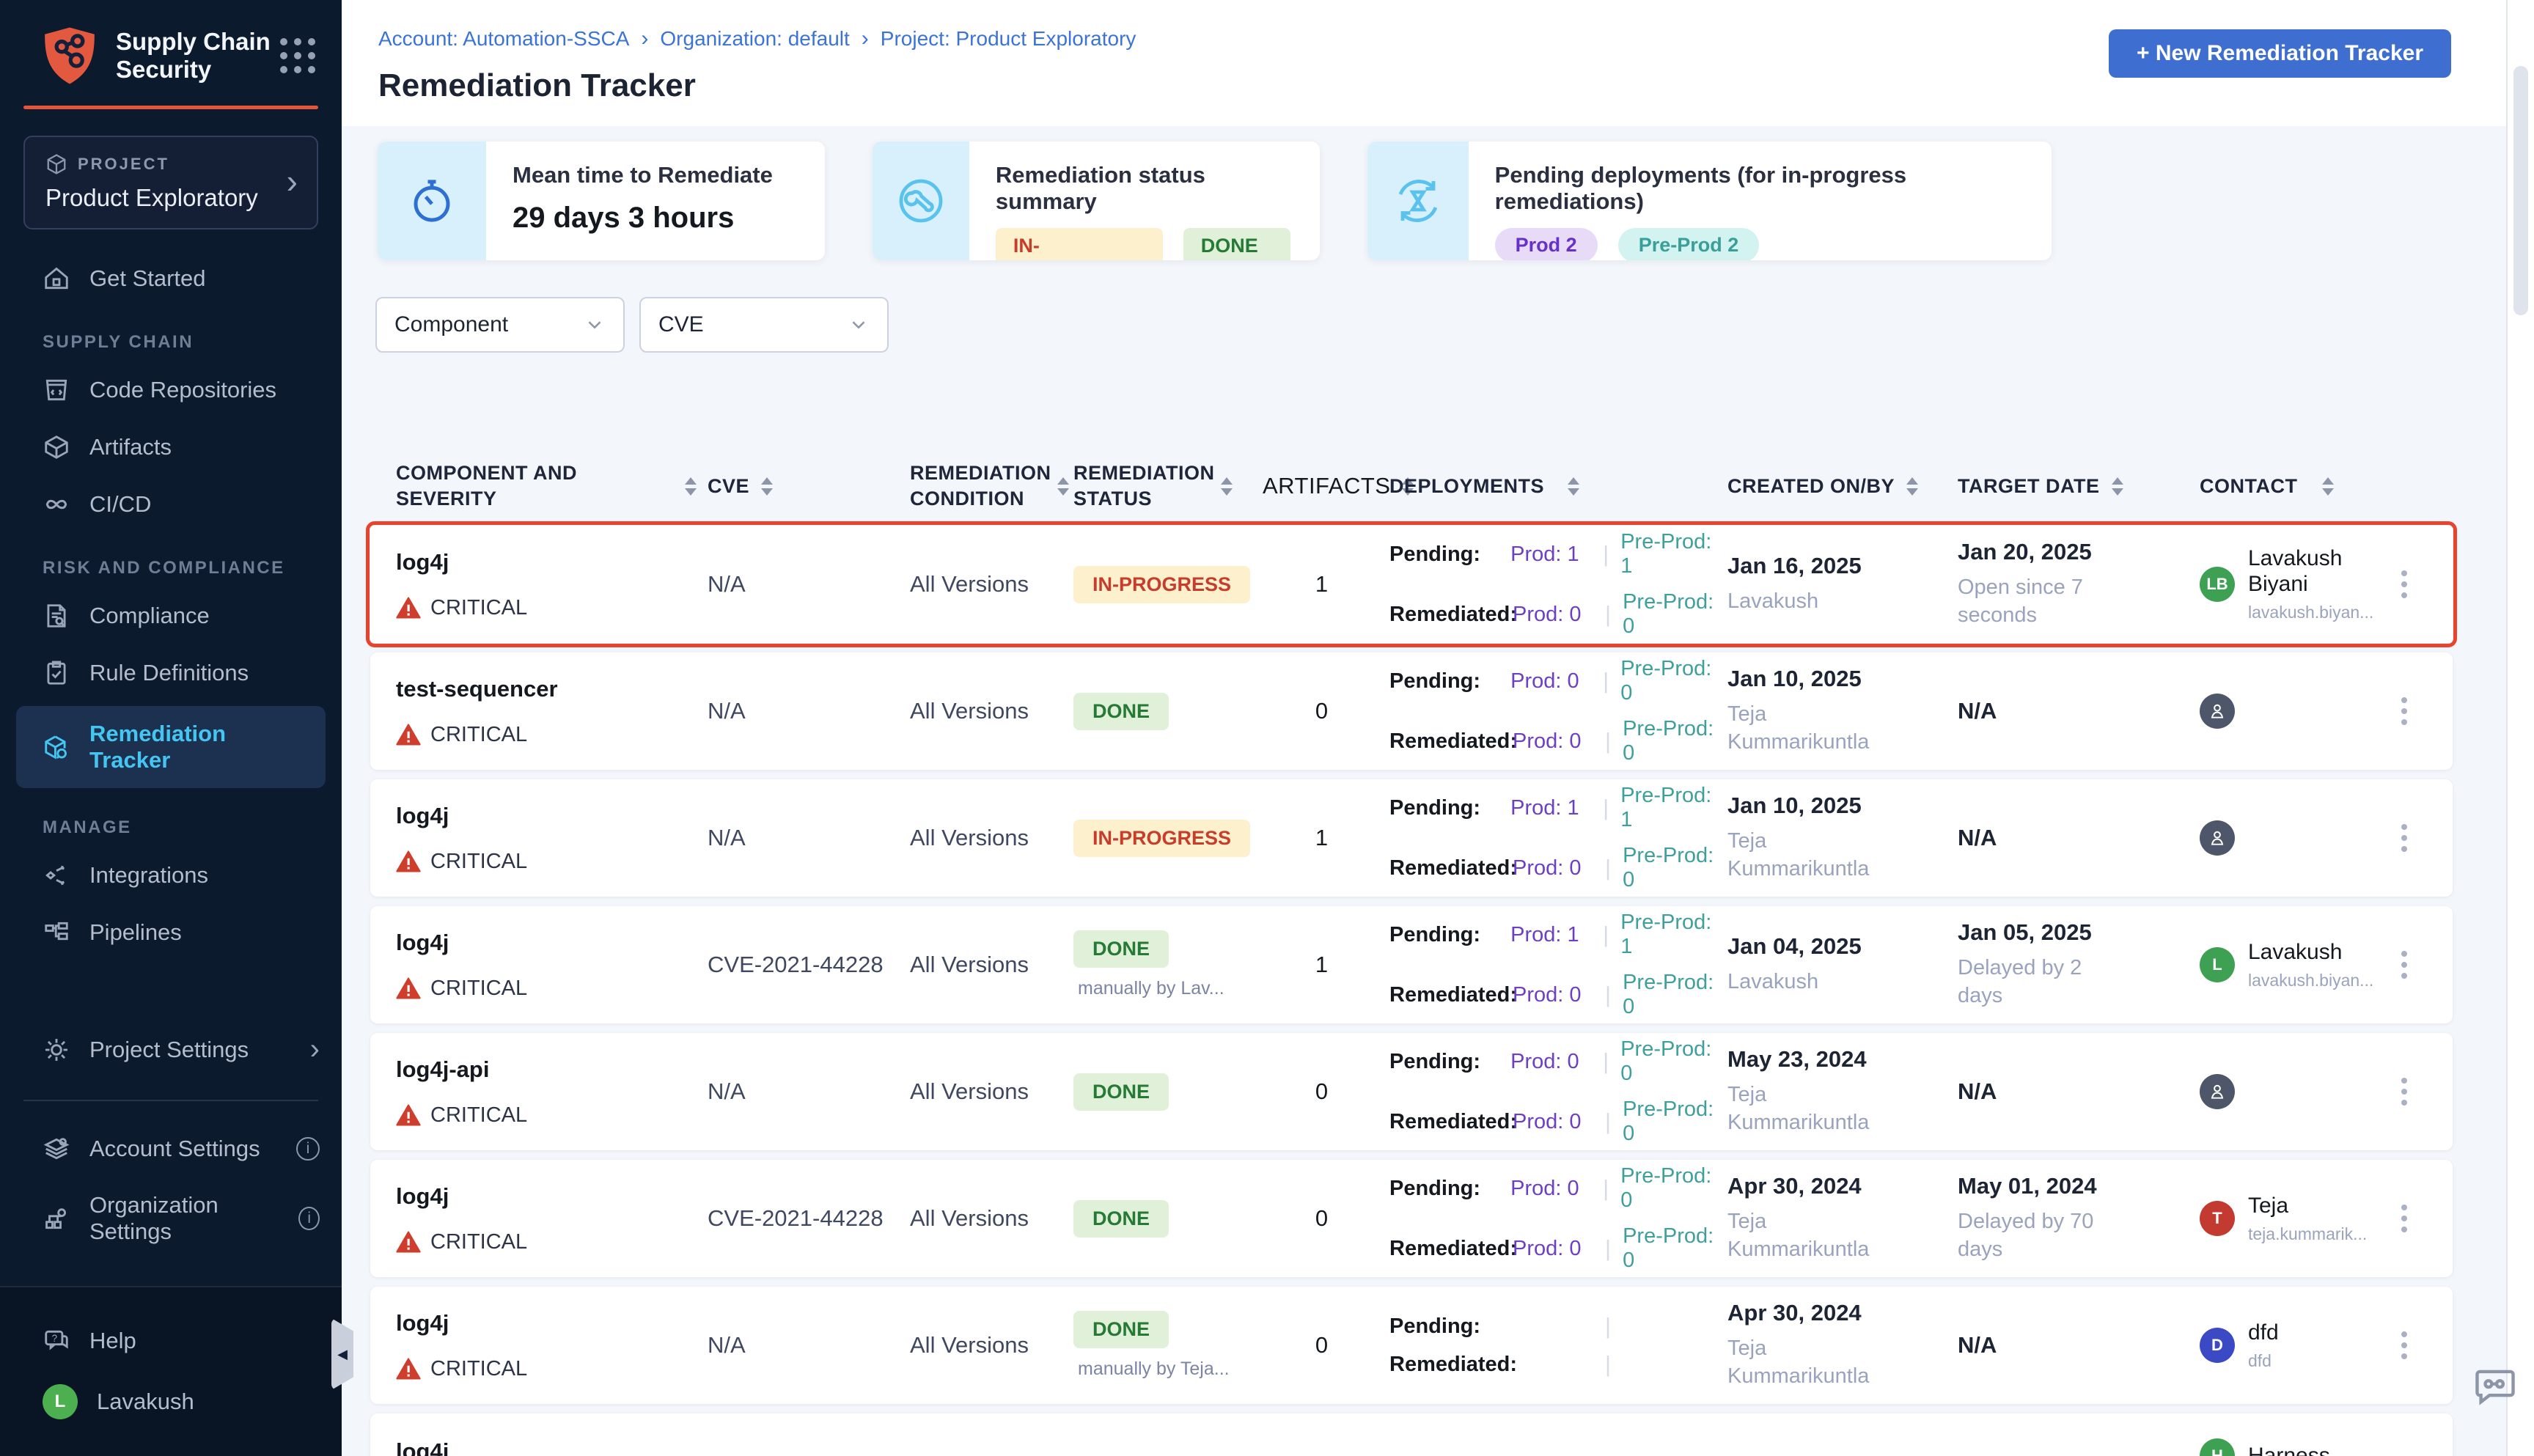 This screenshot has height=1456, width=2534. Describe the element at coordinates (171, 615) in the screenshot. I see `sidebar-item-compliance: Compliance` at that location.